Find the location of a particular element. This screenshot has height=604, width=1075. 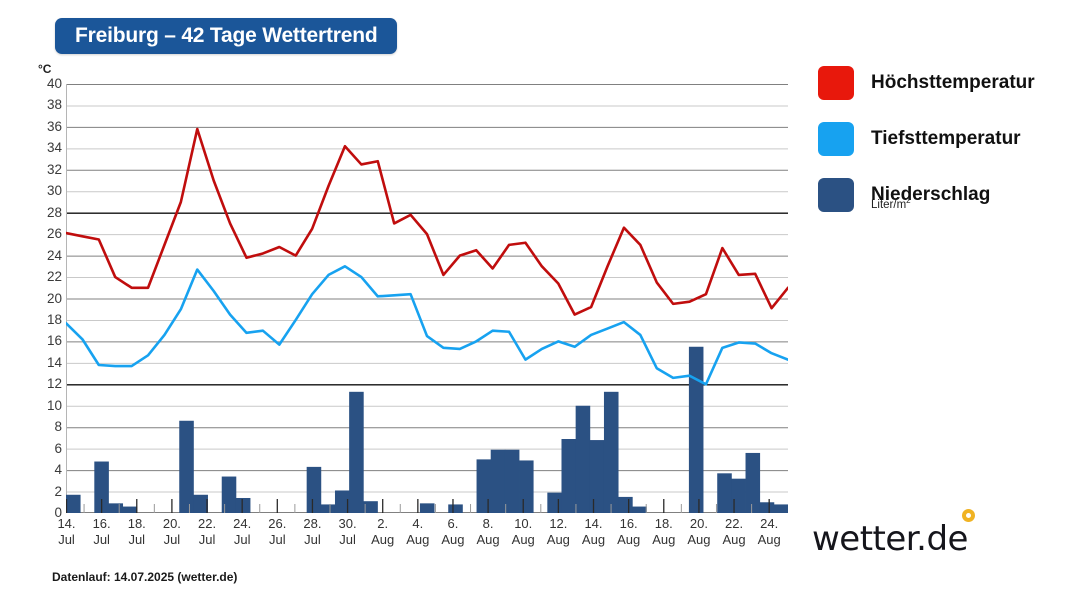

legend-item-hoechsttemperatur: Höchsttemperatur is located at coordinates (943, 83).